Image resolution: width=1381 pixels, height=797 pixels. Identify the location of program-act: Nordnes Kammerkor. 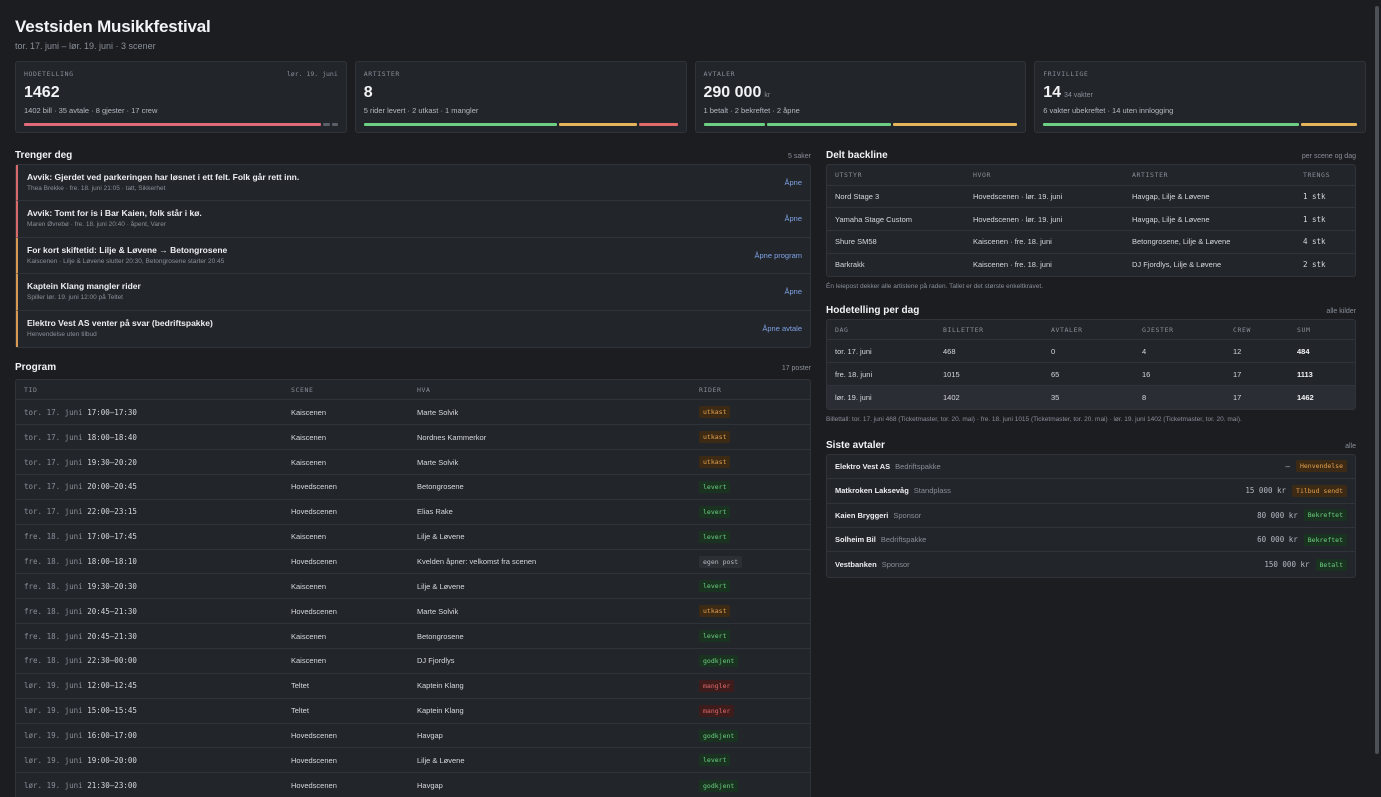
(550, 437).